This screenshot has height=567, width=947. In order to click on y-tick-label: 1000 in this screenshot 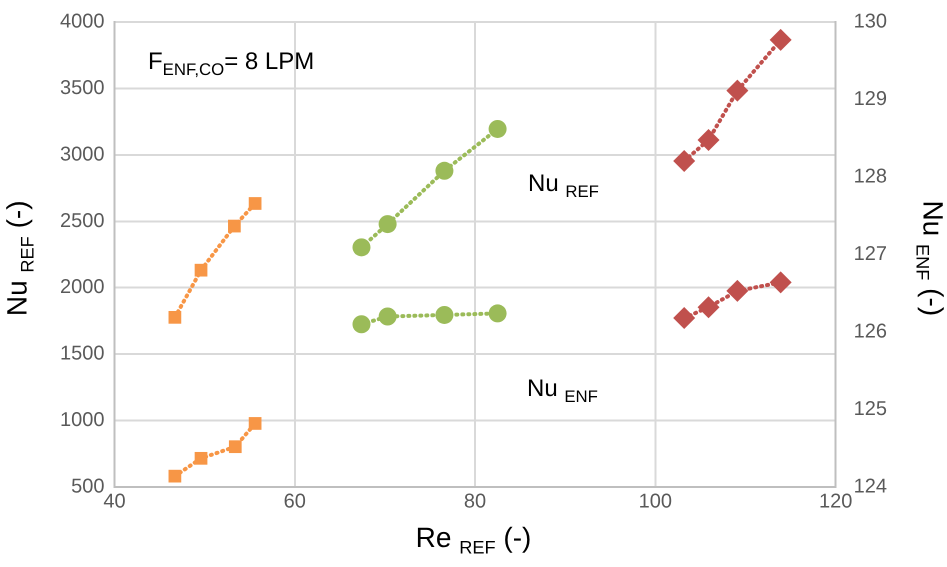, I will do `click(82, 420)`.